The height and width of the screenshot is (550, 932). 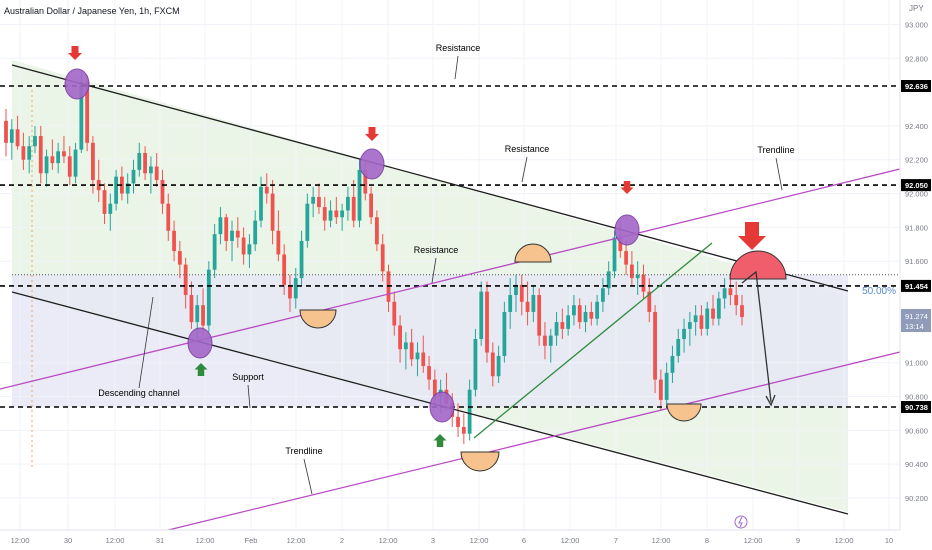 I want to click on price-tick-label: 92.000, so click(x=916, y=194).